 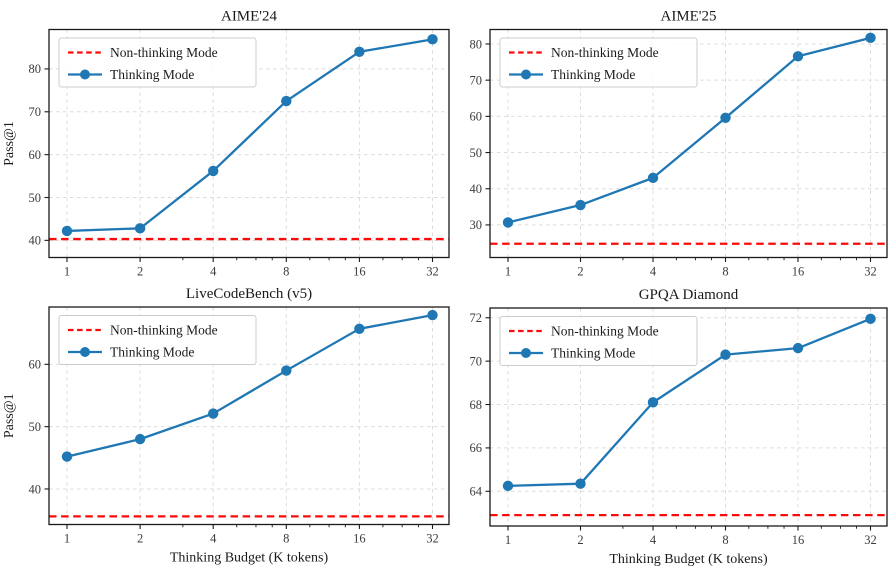 I want to click on y-tick-label: 64, so click(x=476, y=492).